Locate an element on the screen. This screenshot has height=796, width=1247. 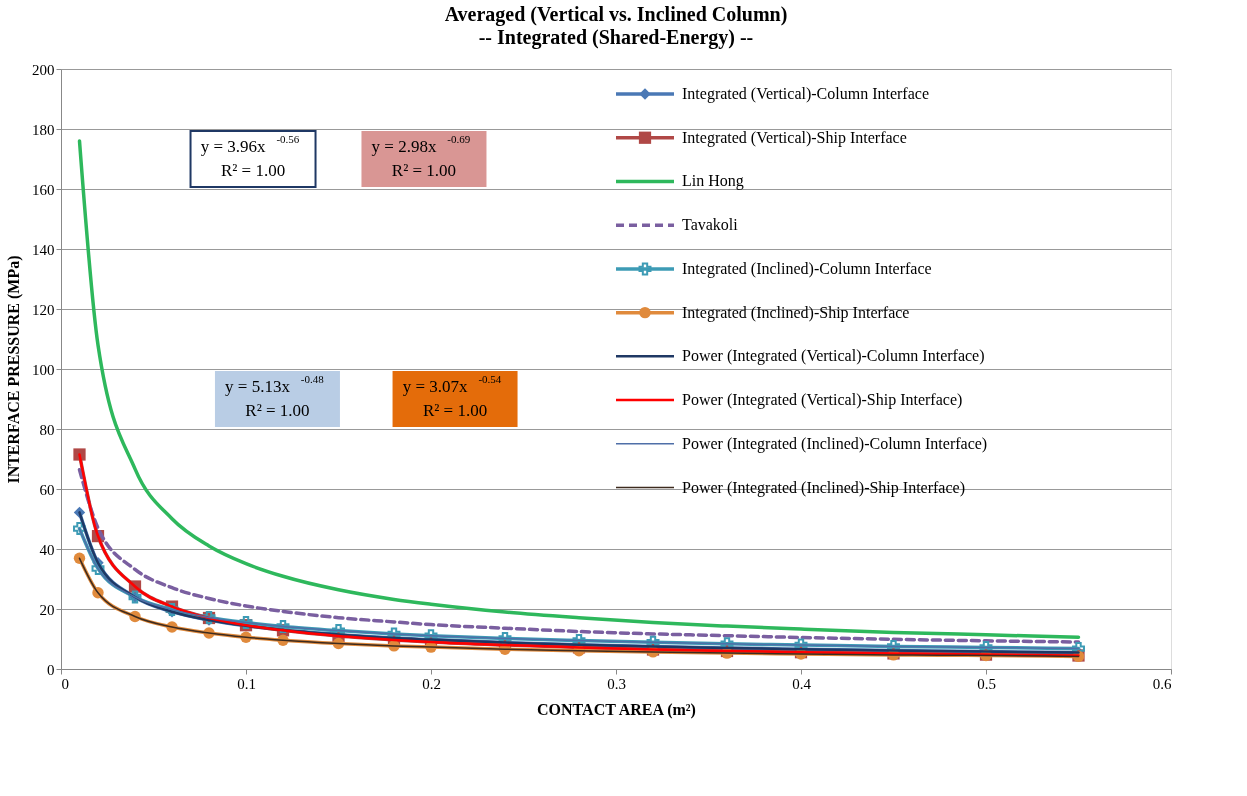
legend-label: Integrated (Vertical)-Ship Interface is located at coordinates (794, 137).